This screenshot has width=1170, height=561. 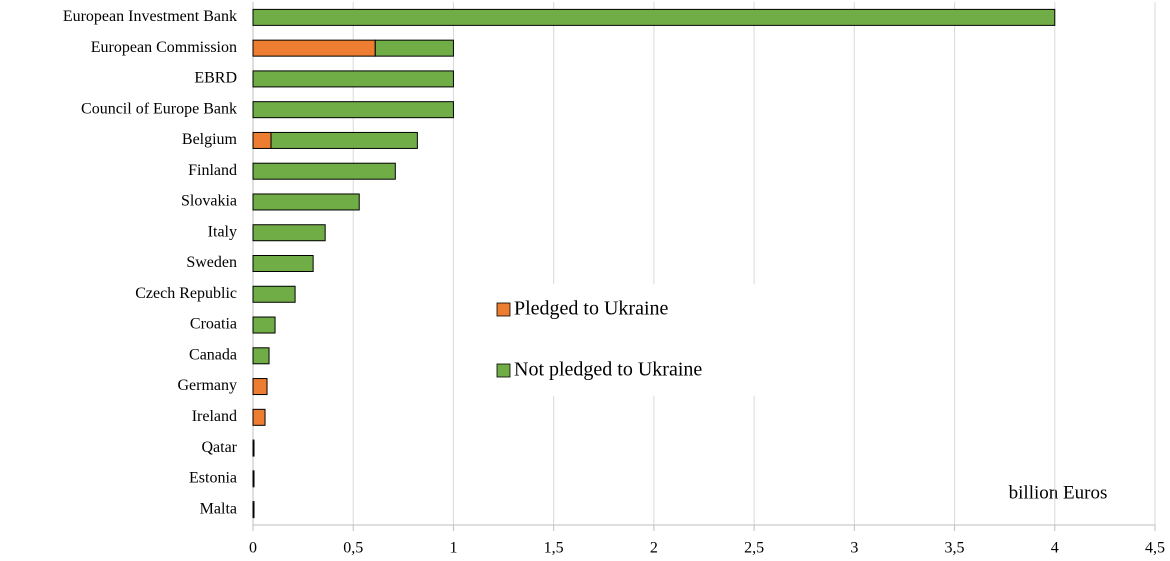 What do you see at coordinates (159, 108) in the screenshot?
I see `y-tick-label: Council of Europe Bank` at bounding box center [159, 108].